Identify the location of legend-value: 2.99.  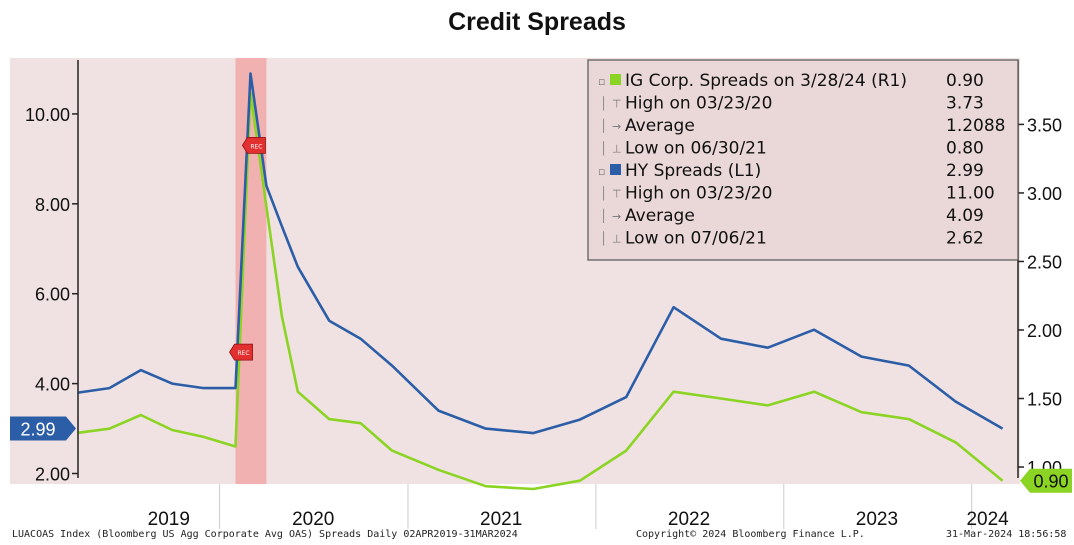
(965, 171).